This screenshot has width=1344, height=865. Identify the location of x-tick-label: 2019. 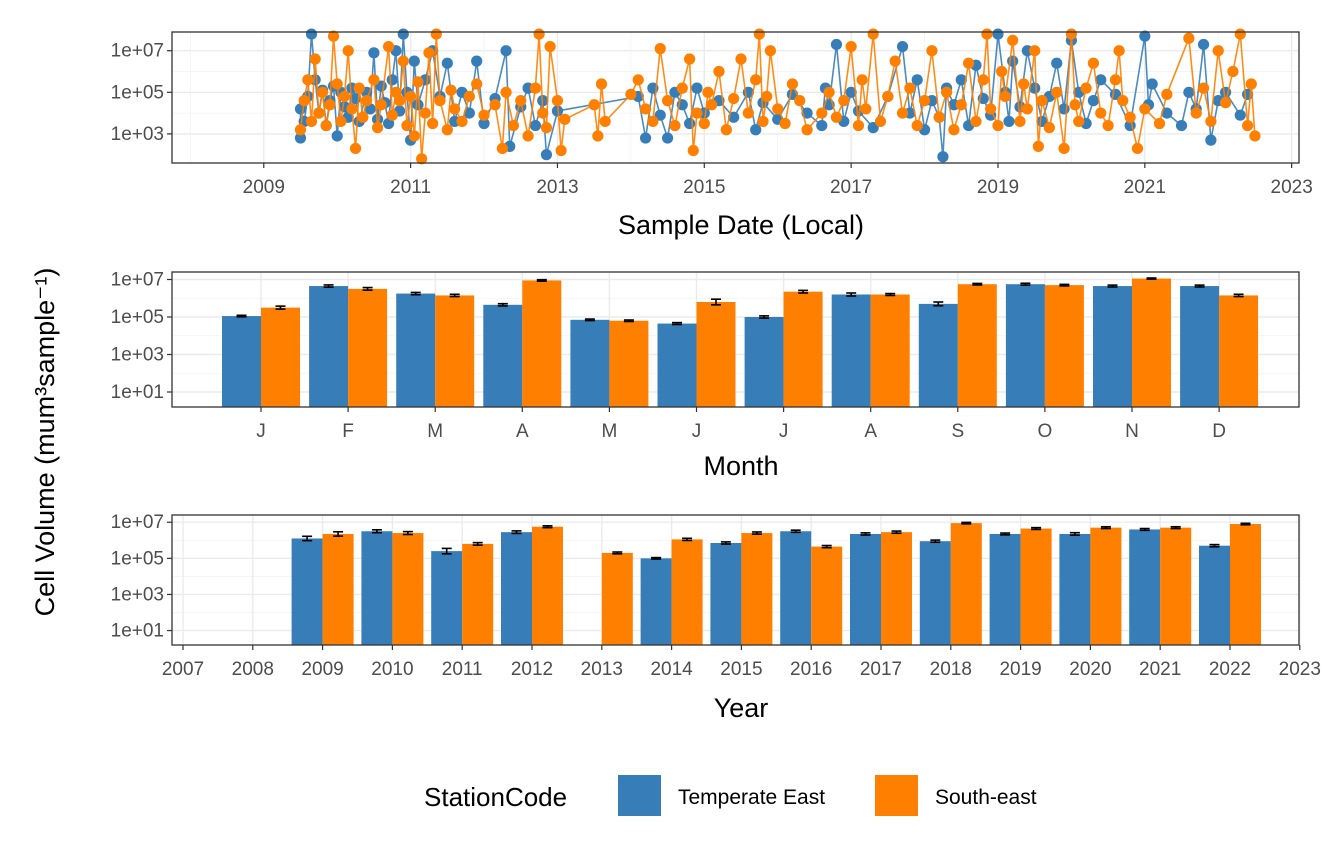
(1020, 669).